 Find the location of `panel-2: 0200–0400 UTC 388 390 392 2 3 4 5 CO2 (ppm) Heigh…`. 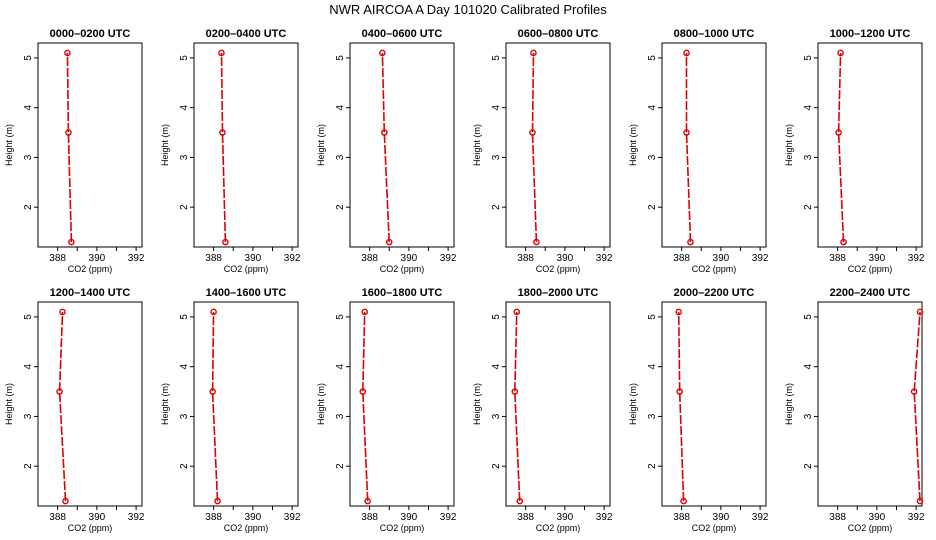

panel-2: 0200–0400 UTC 388 390 392 2 3 4 5 CO2 (ppm) Heigh… is located at coordinates (230, 151).